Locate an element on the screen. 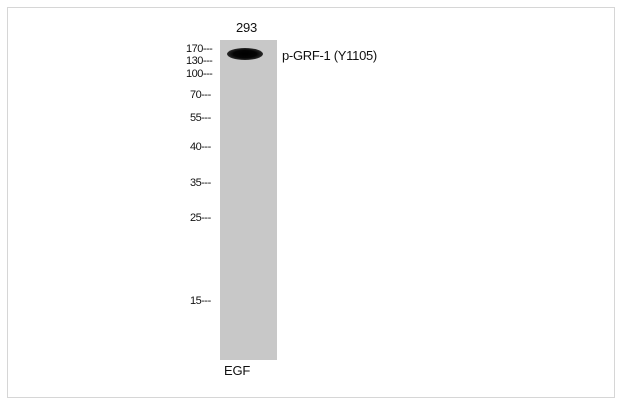  marker-130: 130--- is located at coordinates (199, 61).